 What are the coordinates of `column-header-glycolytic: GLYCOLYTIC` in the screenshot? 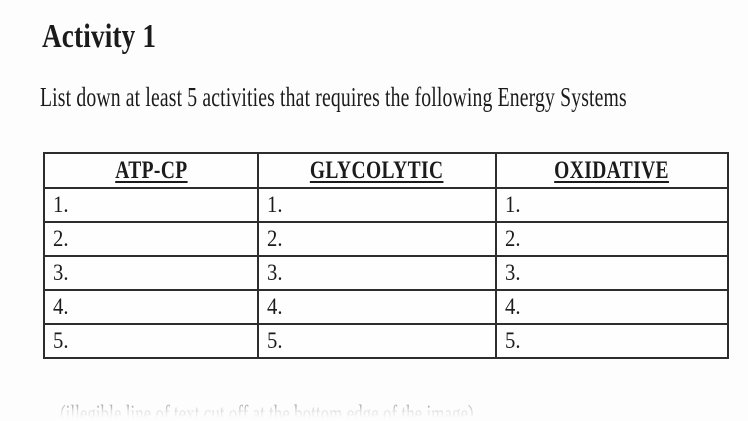 It's located at (377, 170).